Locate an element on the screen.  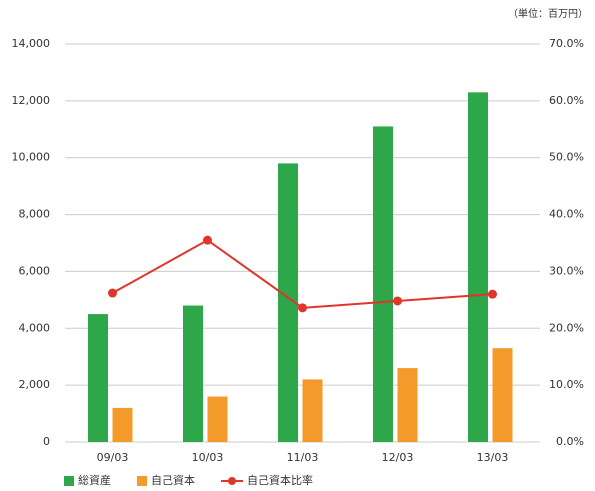
y2-tick-label: 10.0% is located at coordinates (566, 384).